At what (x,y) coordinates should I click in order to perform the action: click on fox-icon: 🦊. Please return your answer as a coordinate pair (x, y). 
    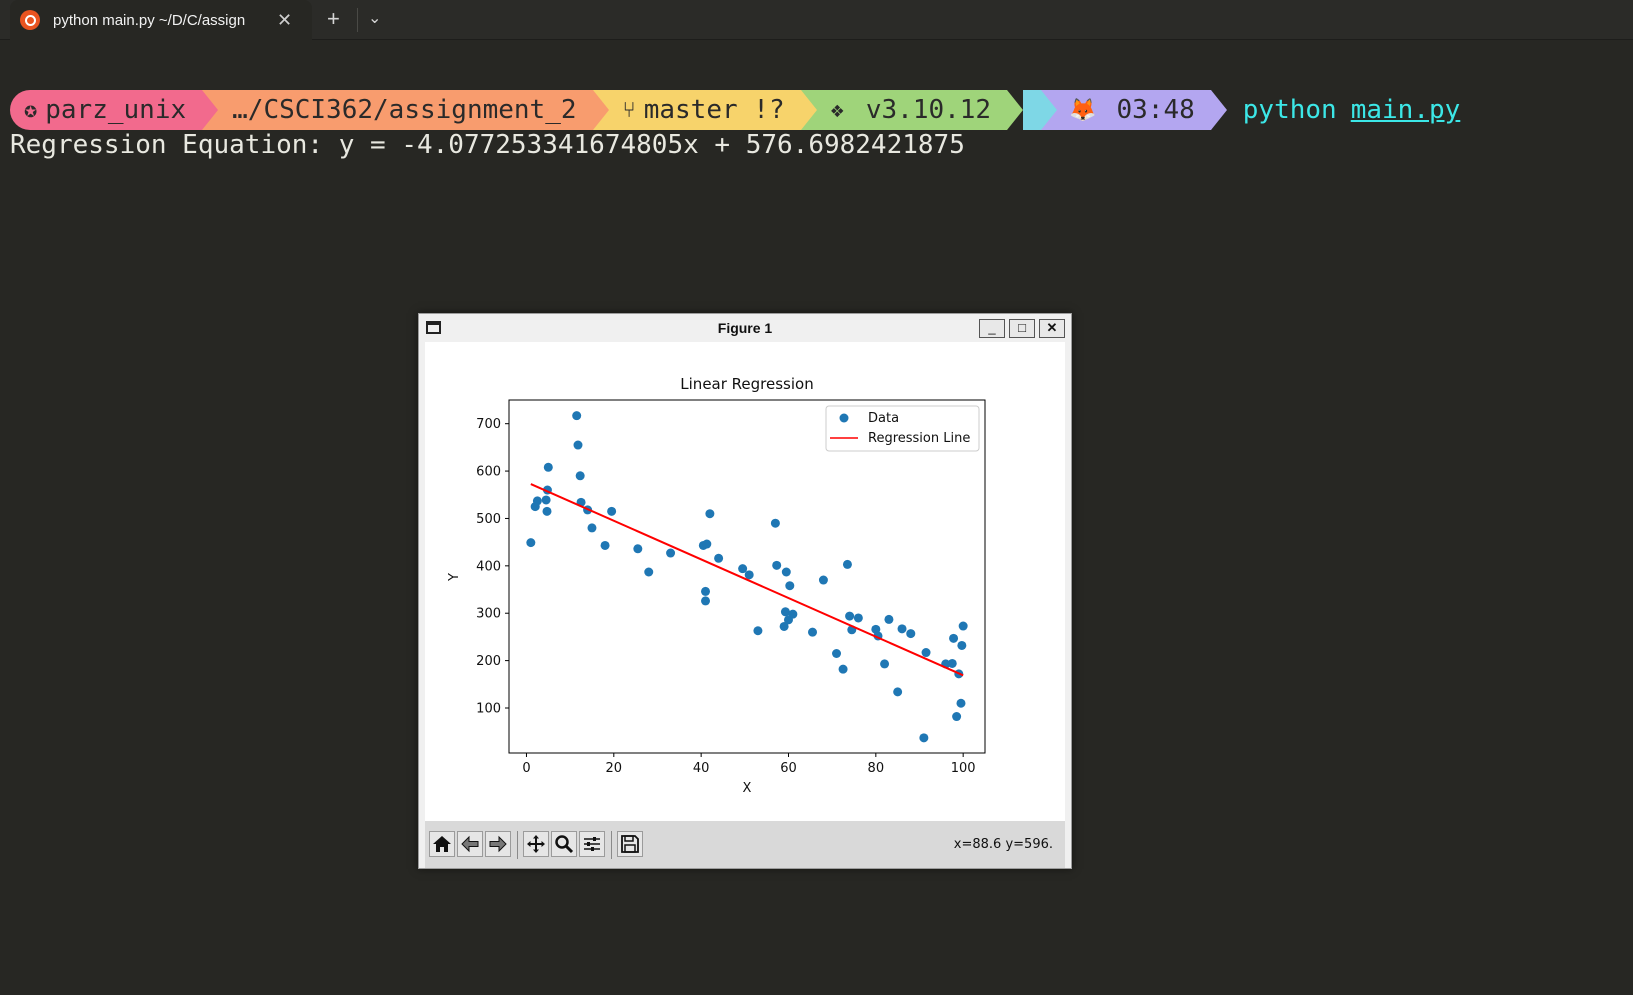
    Looking at the image, I should click on (1083, 110).